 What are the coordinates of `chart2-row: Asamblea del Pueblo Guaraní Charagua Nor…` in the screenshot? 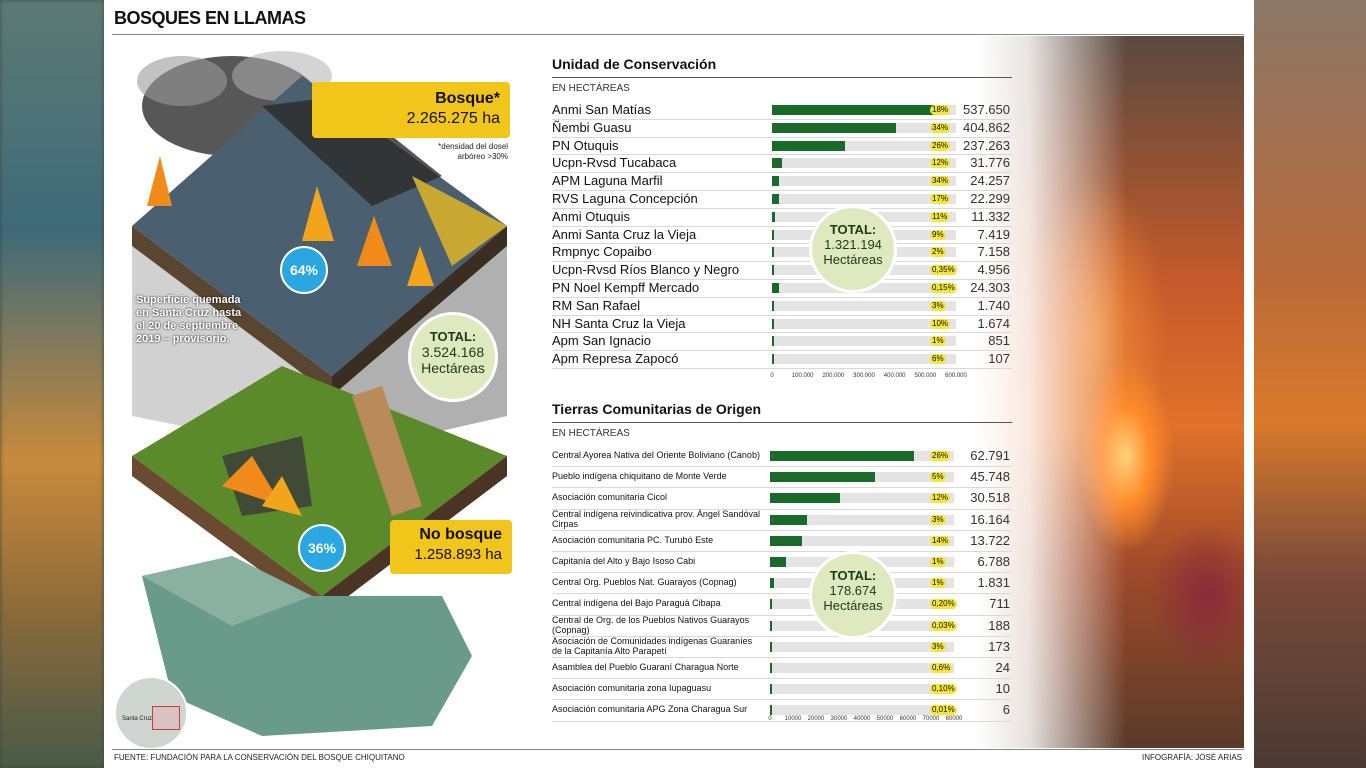 It's located at (782, 668).